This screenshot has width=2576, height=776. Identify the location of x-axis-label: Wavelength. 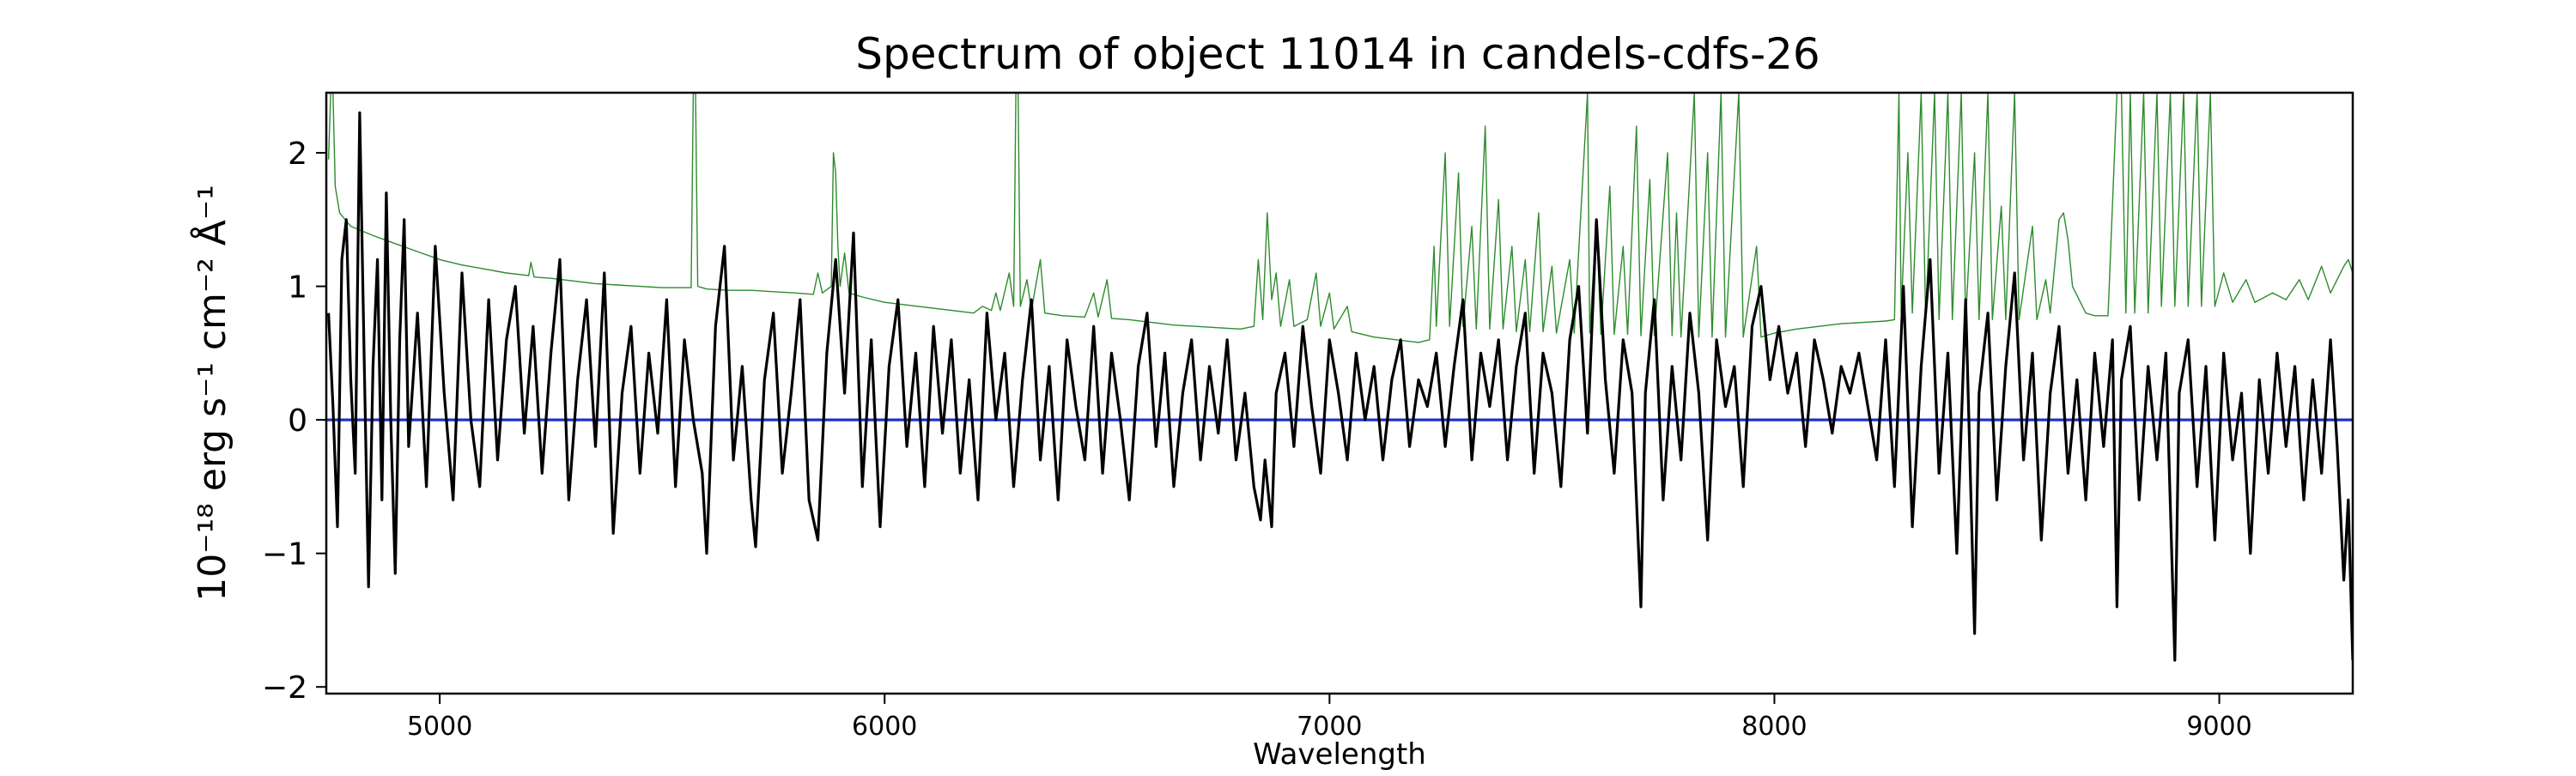
(1339, 754).